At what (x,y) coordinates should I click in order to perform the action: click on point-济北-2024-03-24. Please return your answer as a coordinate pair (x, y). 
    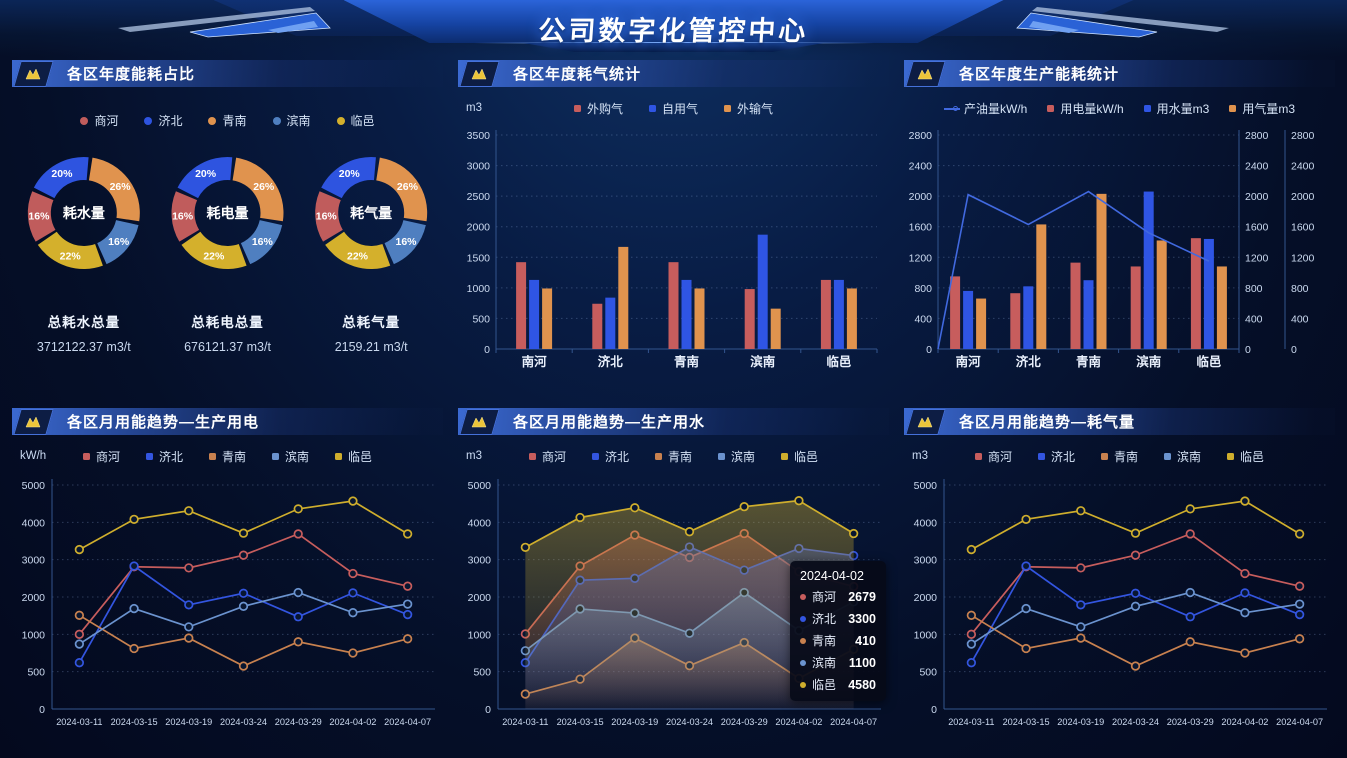
    Looking at the image, I should click on (1135, 593).